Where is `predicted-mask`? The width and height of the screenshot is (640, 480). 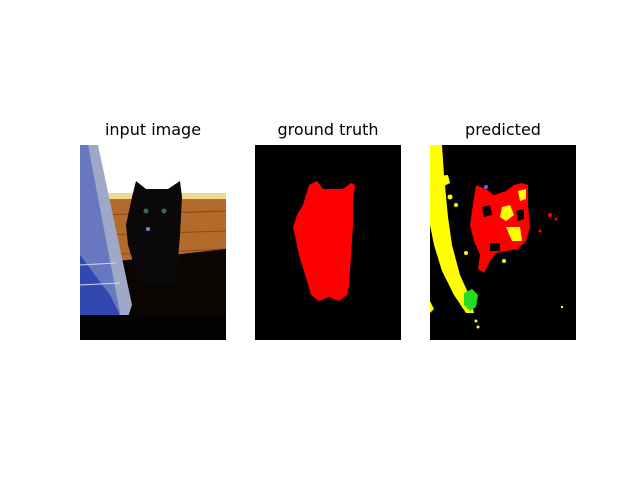
predicted-mask is located at coordinates (503, 242).